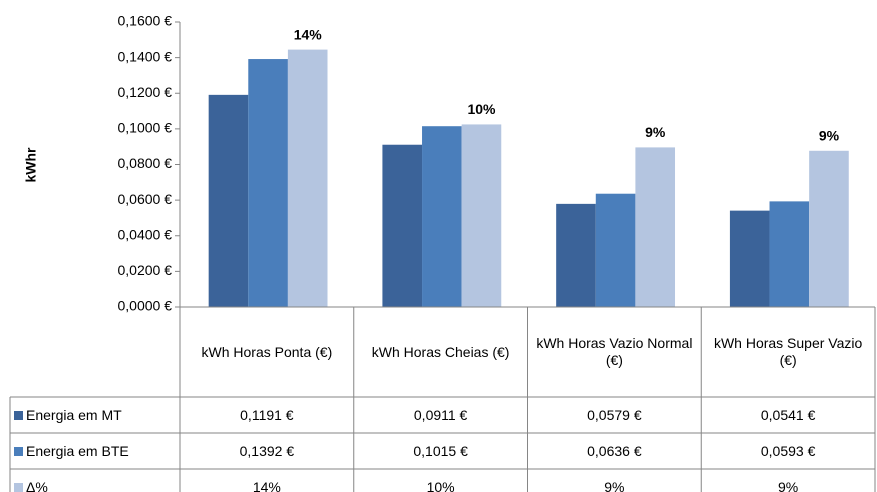 This screenshot has height=492, width=877. What do you see at coordinates (145, 21) in the screenshot?
I see `y-tick-label: 0,1600 €` at bounding box center [145, 21].